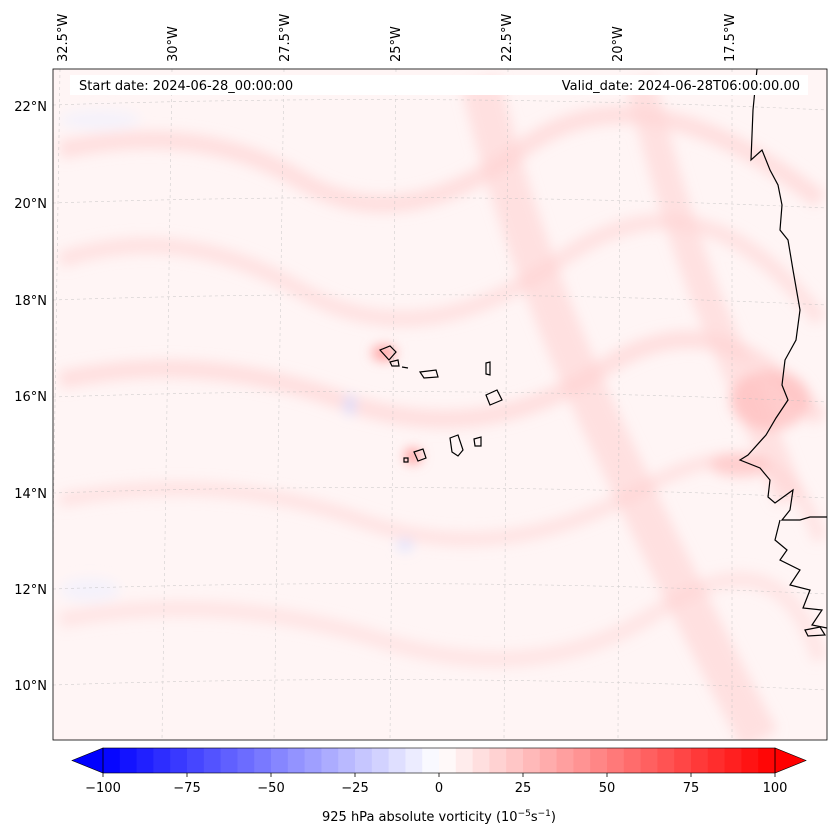 This screenshot has height=839, width=837. I want to click on african-coastline, so click(782, 295).